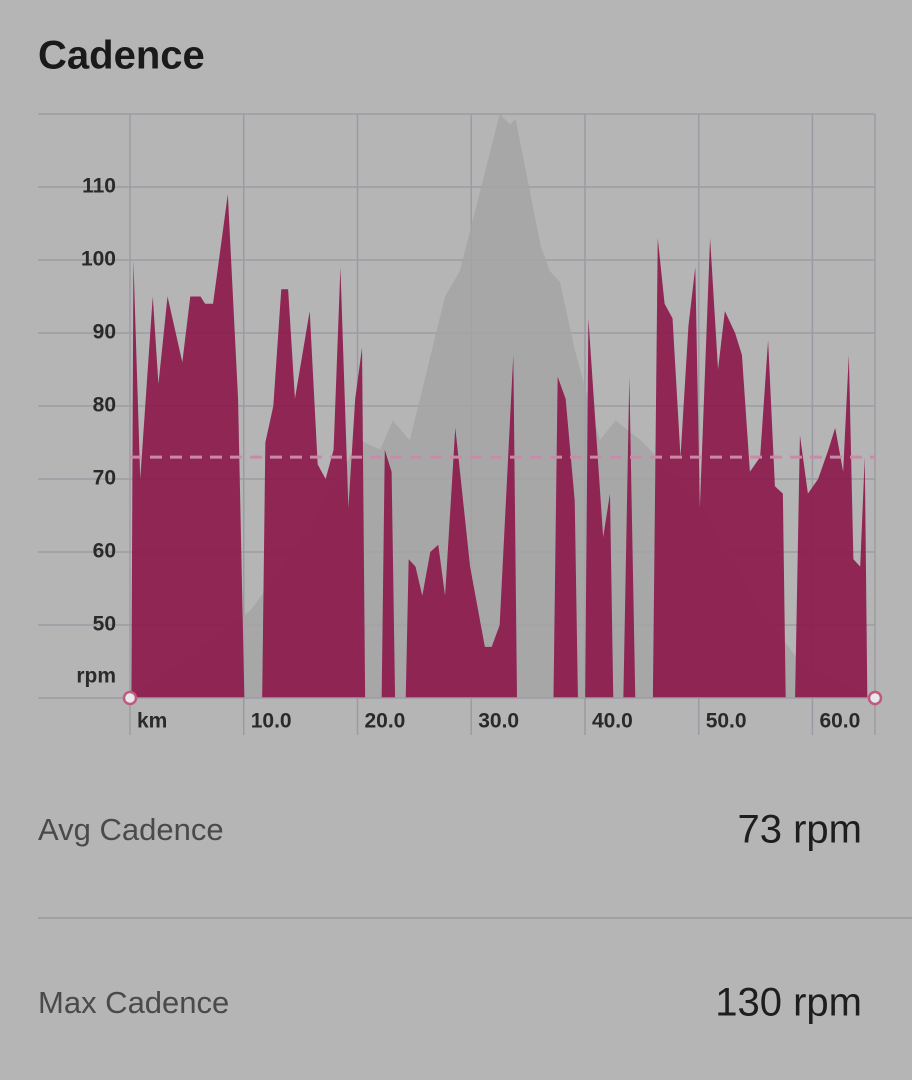 This screenshot has height=1080, width=912. Describe the element at coordinates (839, 721) in the screenshot. I see `x-tick-label: 60.0` at that location.